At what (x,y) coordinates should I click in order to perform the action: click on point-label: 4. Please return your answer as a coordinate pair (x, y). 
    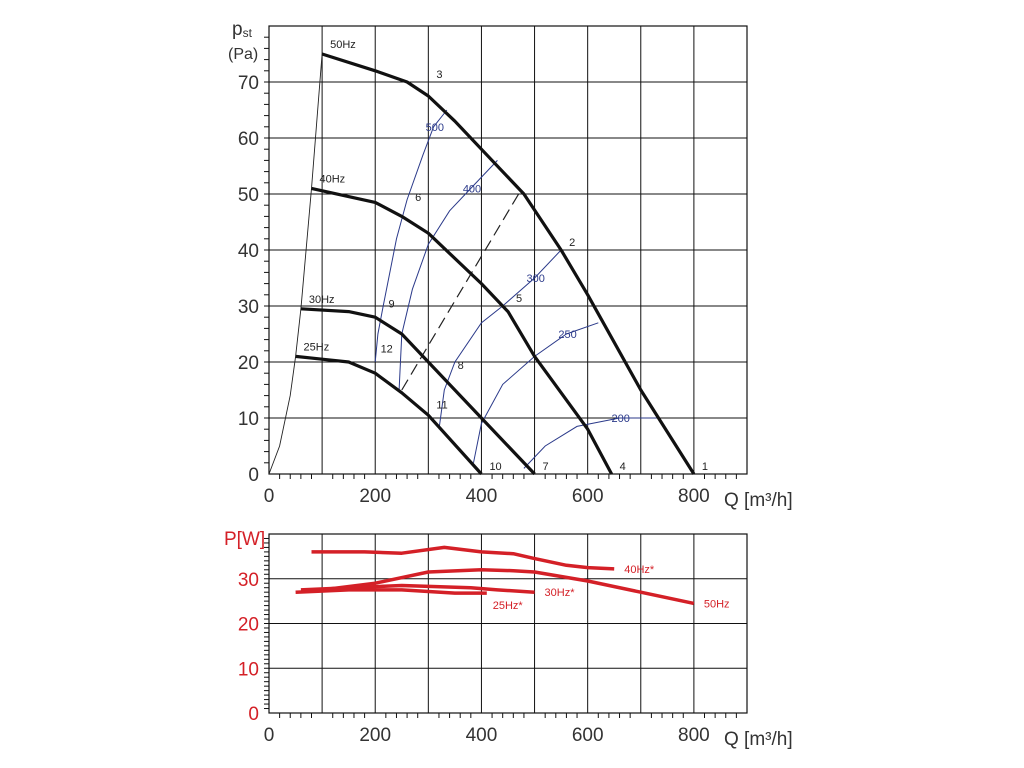
    Looking at the image, I should click on (623, 467).